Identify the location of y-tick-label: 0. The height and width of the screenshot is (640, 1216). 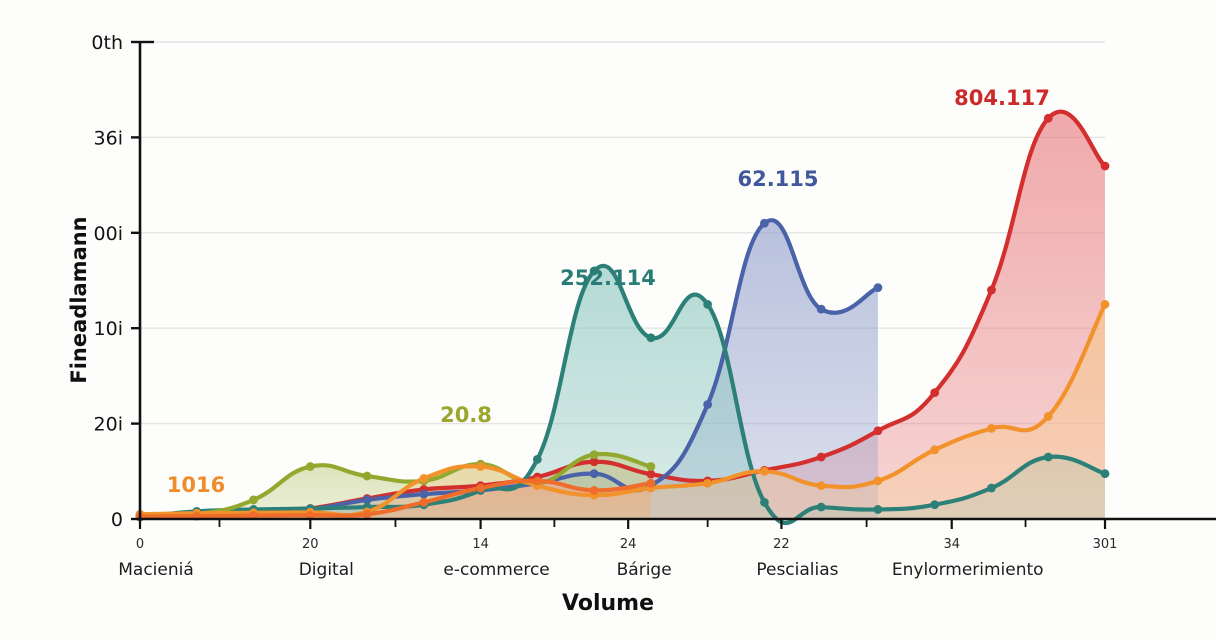
(117, 520).